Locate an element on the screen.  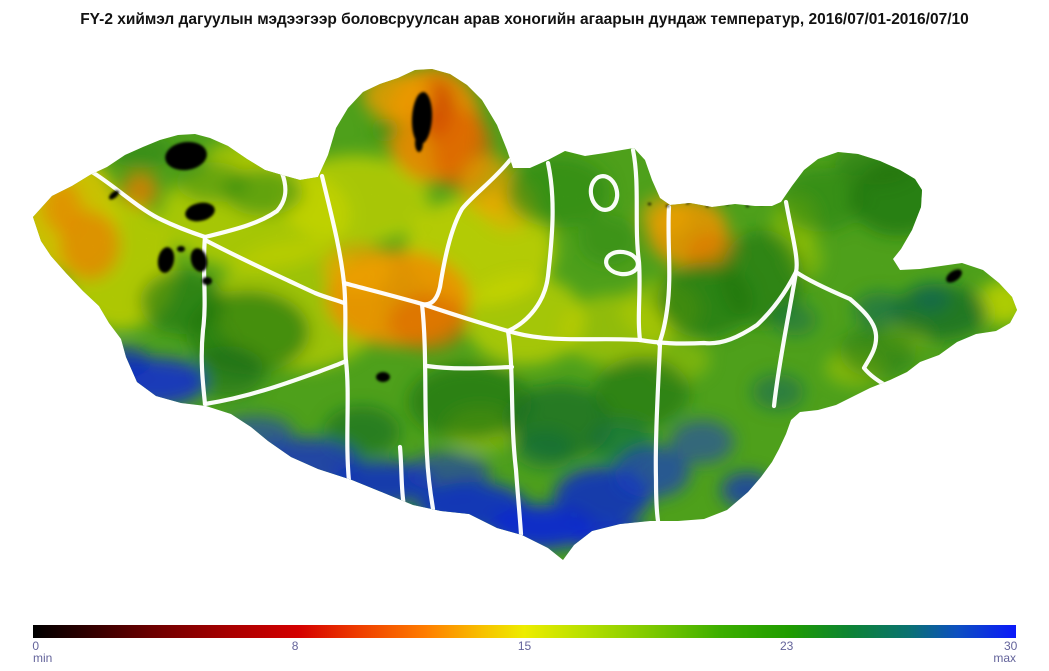
legend: 0 8 15 23 30 min max is located at coordinates (525, 645).